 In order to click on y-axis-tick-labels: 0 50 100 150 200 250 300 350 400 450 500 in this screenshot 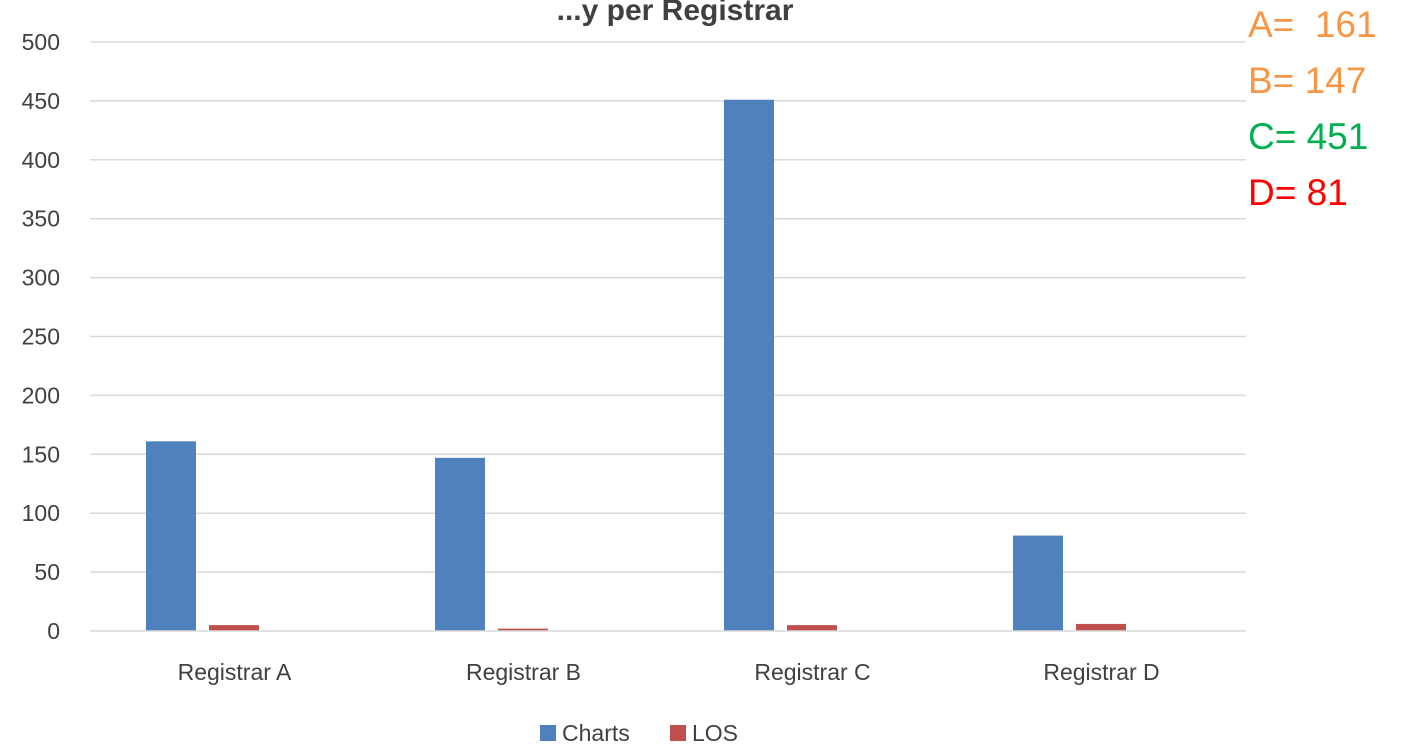, I will do `click(41, 336)`.